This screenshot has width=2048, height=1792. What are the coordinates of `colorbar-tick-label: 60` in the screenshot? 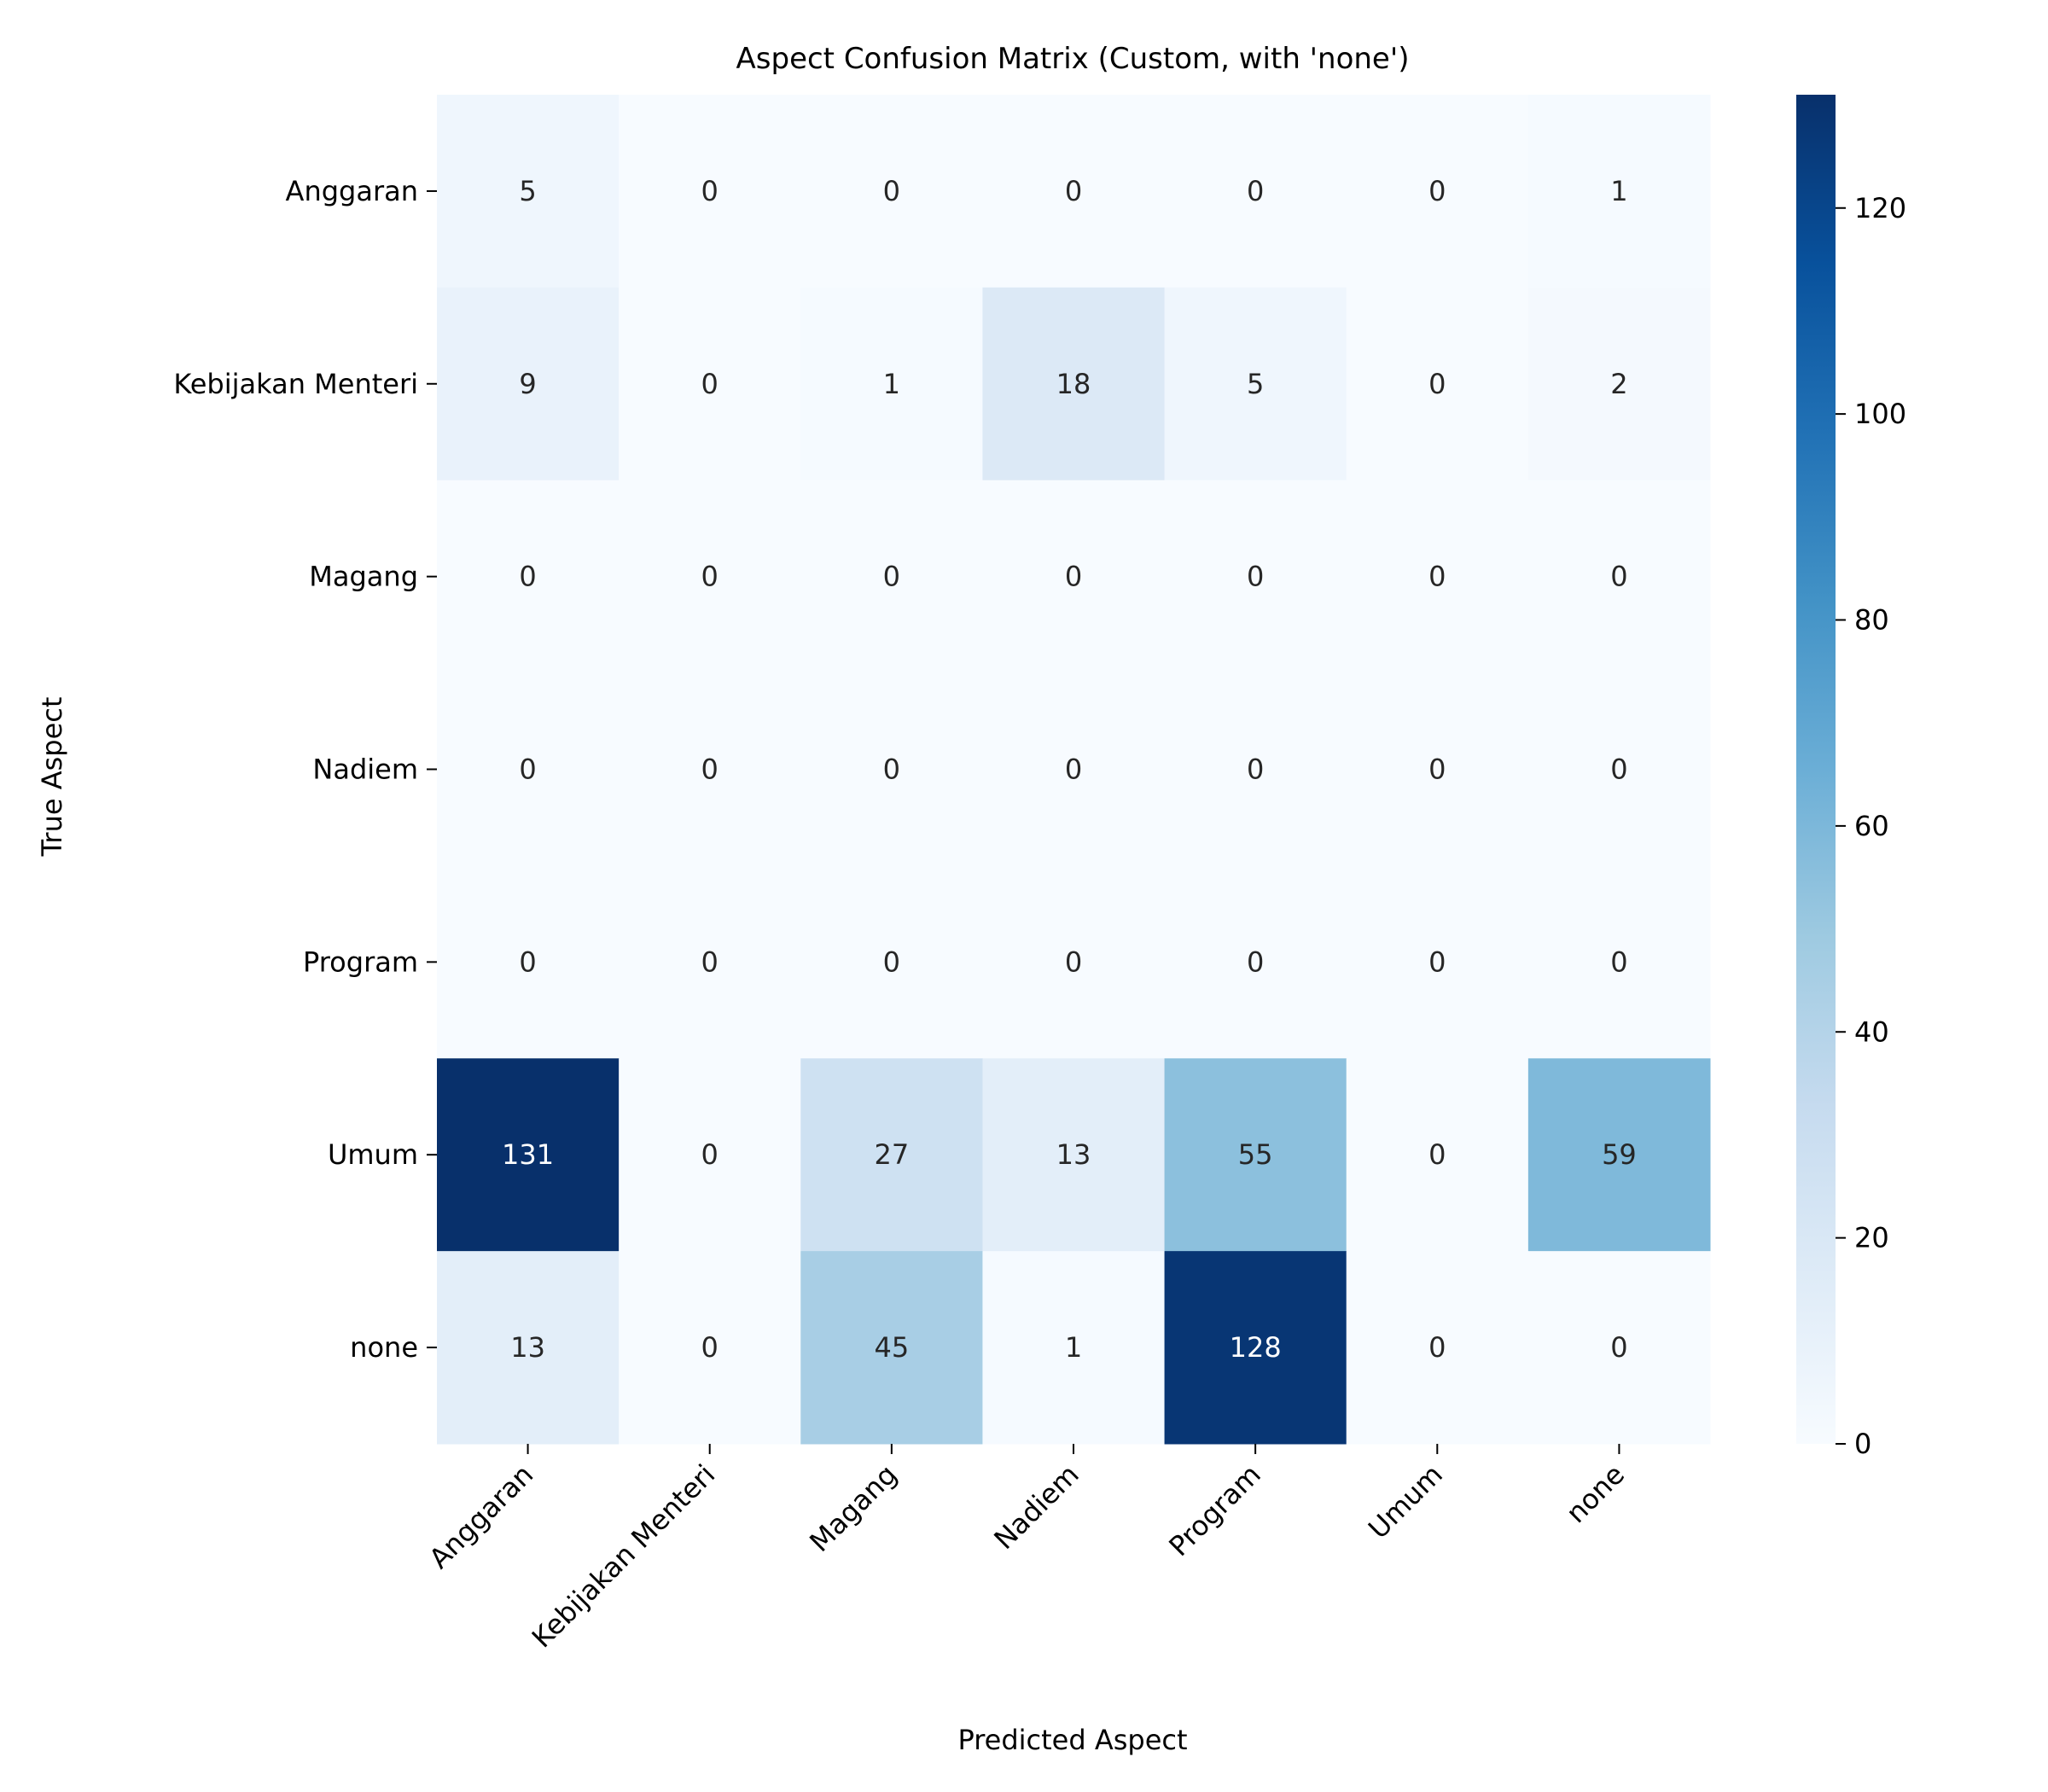 It's located at (1872, 826).